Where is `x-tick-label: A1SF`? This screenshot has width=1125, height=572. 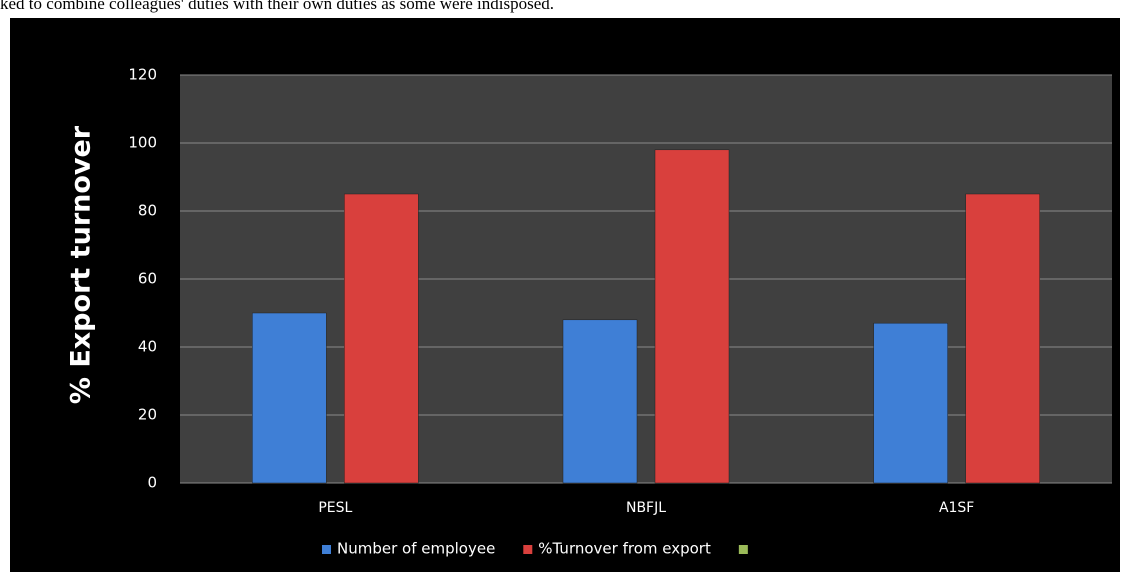 x-tick-label: A1SF is located at coordinates (956, 508).